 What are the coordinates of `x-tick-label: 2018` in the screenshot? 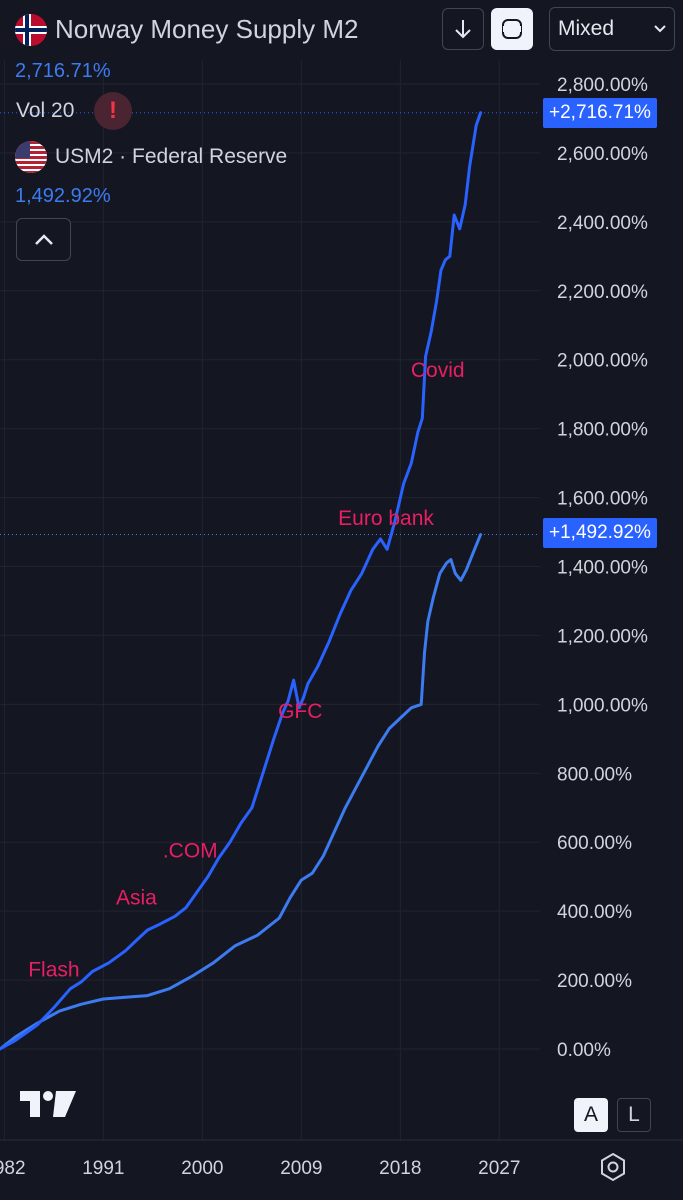 It's located at (400, 1168).